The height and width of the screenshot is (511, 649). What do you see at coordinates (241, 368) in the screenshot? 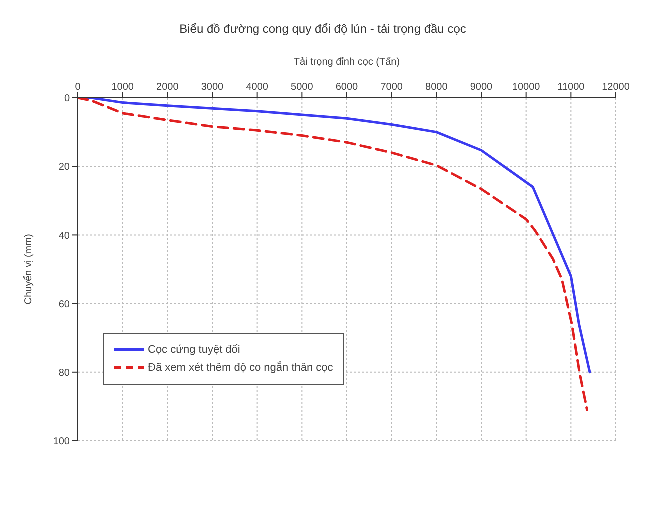
I see `legend-label: Đã xem xét thêm độ co ngắn thân cọc` at bounding box center [241, 368].